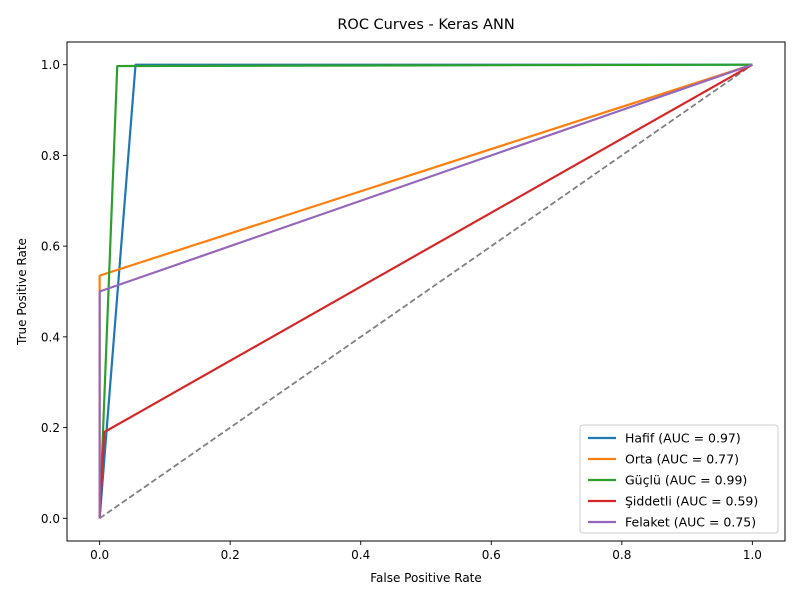 The width and height of the screenshot is (800, 600). What do you see at coordinates (99, 555) in the screenshot?
I see `x-tick-label: 0.0` at bounding box center [99, 555].